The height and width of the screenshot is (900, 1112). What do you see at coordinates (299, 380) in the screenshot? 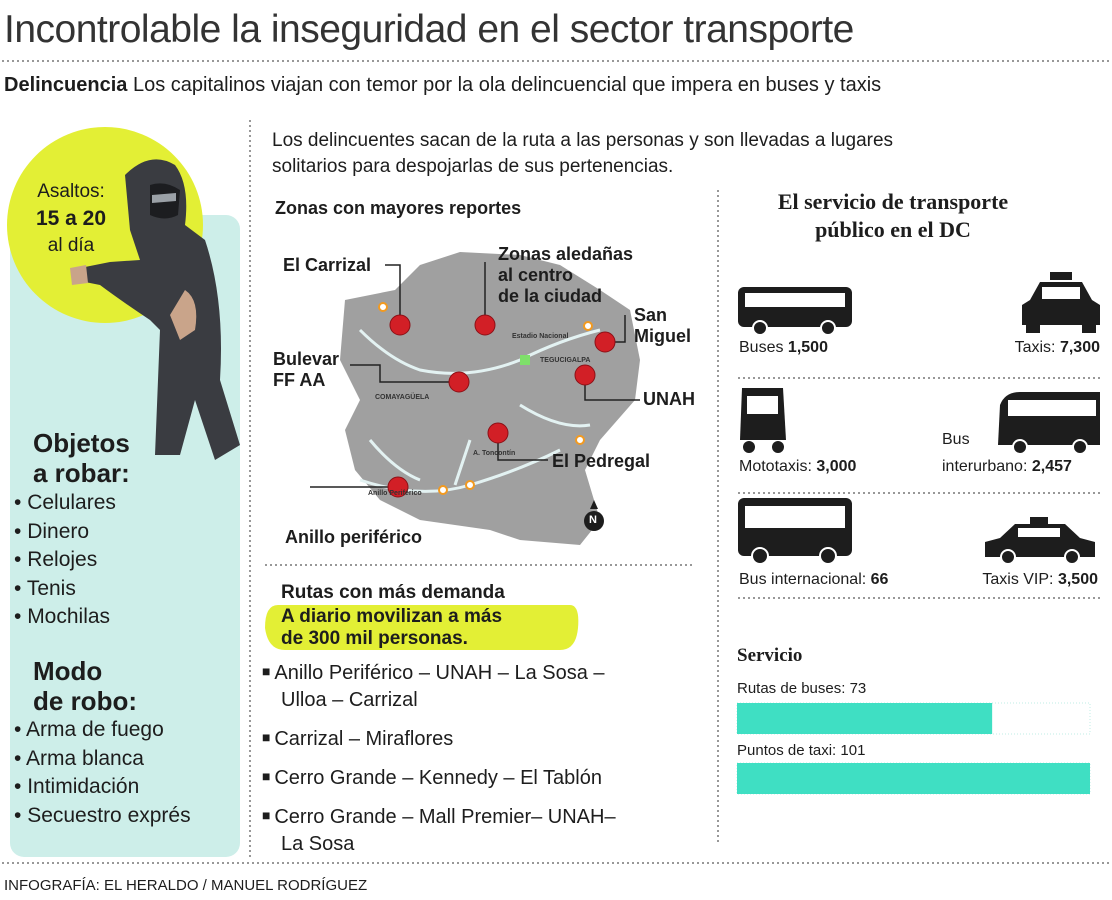
I see `zone-line: FF AA` at bounding box center [299, 380].